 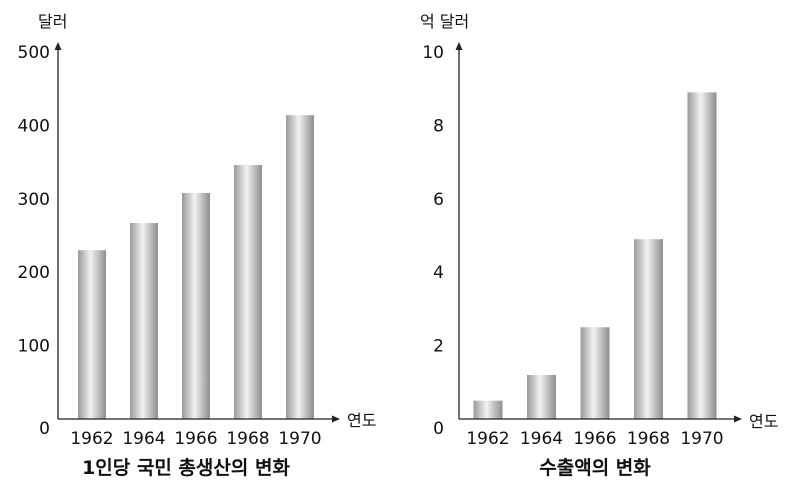 What do you see at coordinates (34, 126) in the screenshot?
I see `y-tick-label: 400` at bounding box center [34, 126].